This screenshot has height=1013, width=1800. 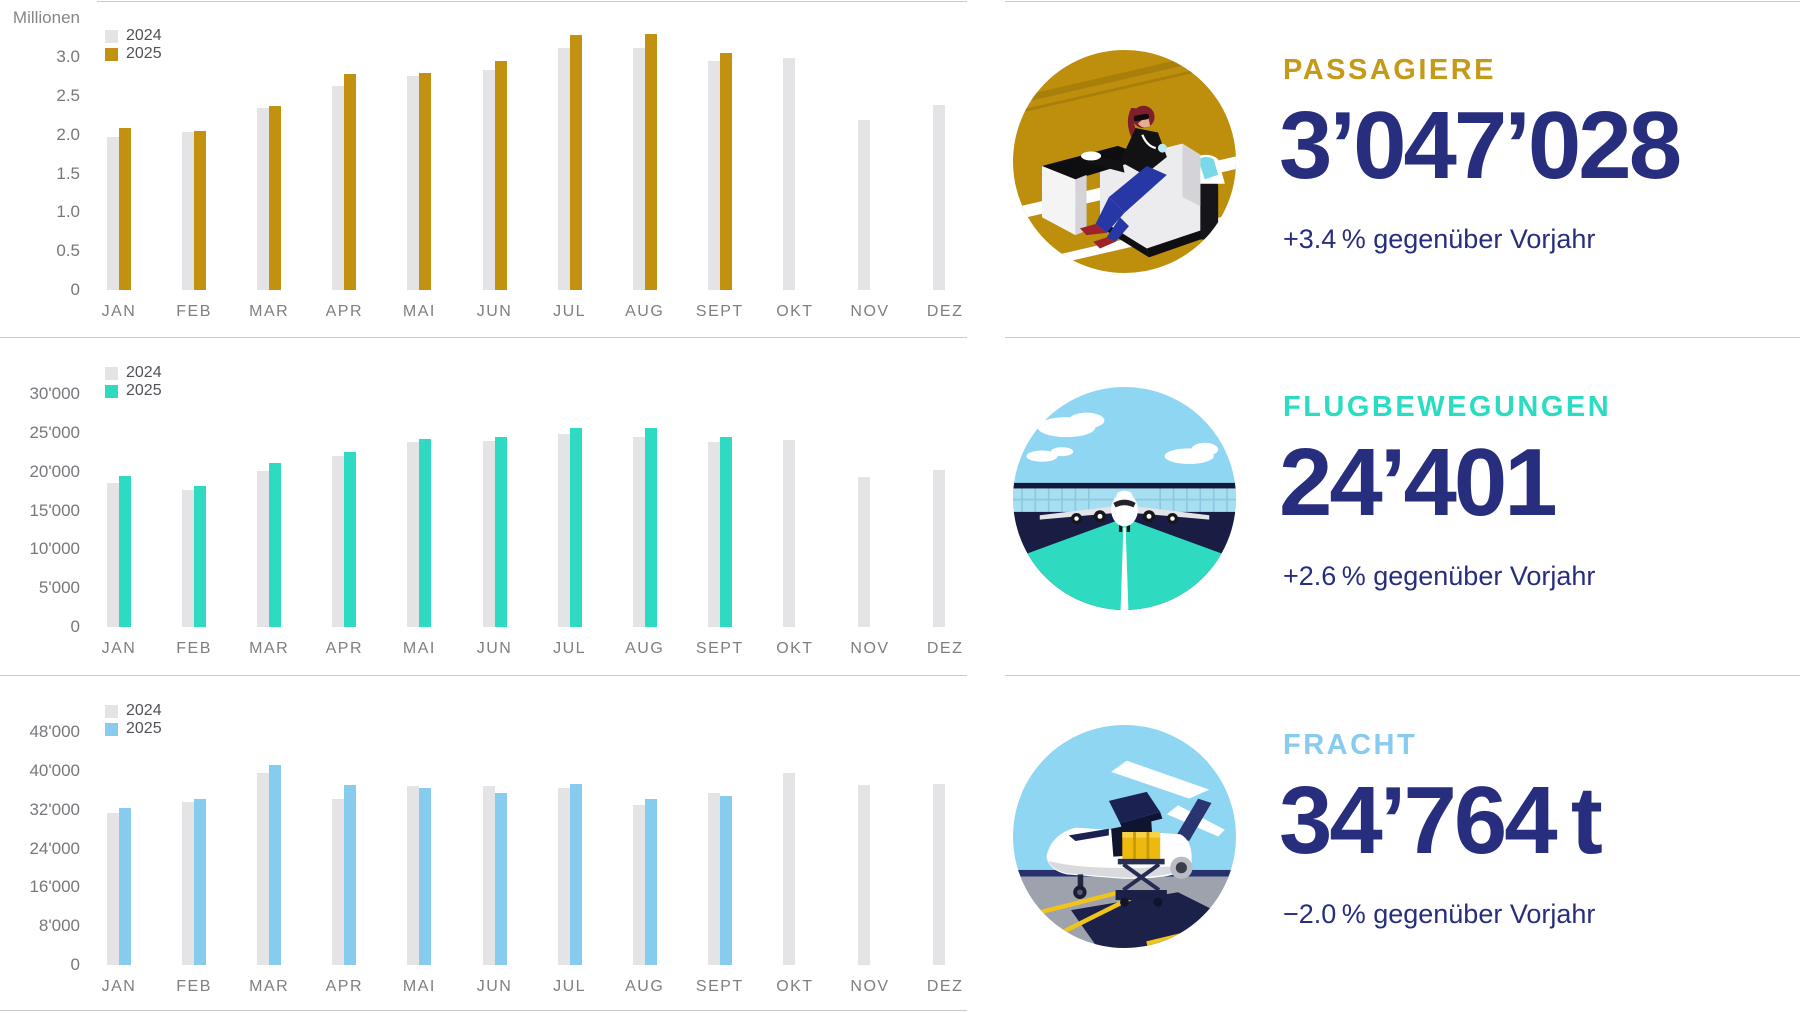 I want to click on fracht-ytick-24'000: 24'000, so click(x=54, y=848).